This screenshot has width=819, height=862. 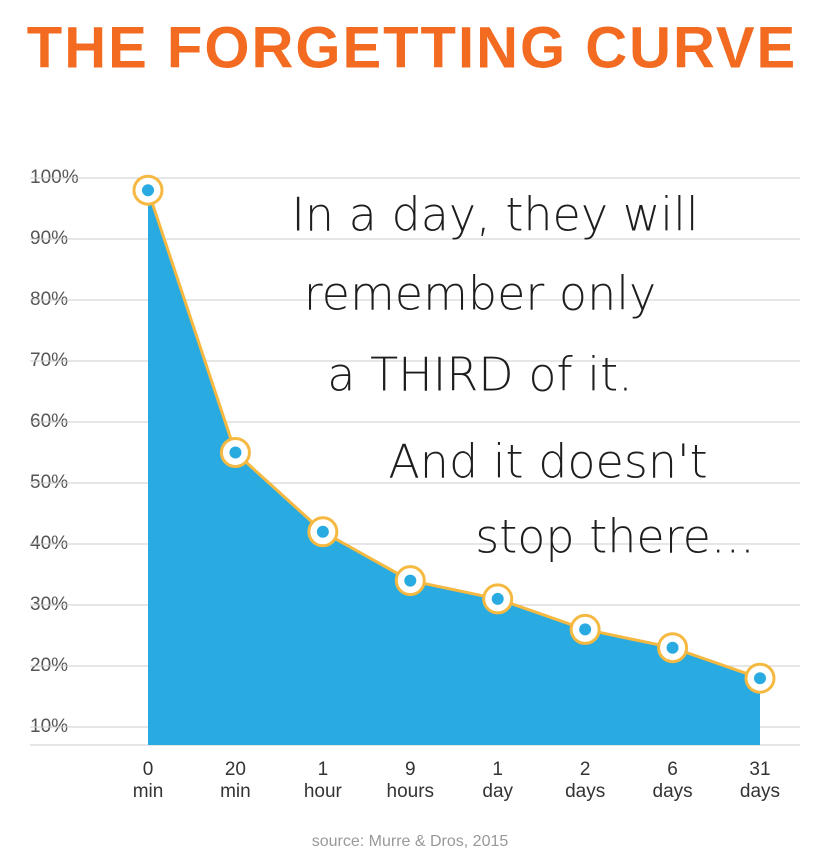 What do you see at coordinates (497, 791) in the screenshot?
I see `x-tick-label: day` at bounding box center [497, 791].